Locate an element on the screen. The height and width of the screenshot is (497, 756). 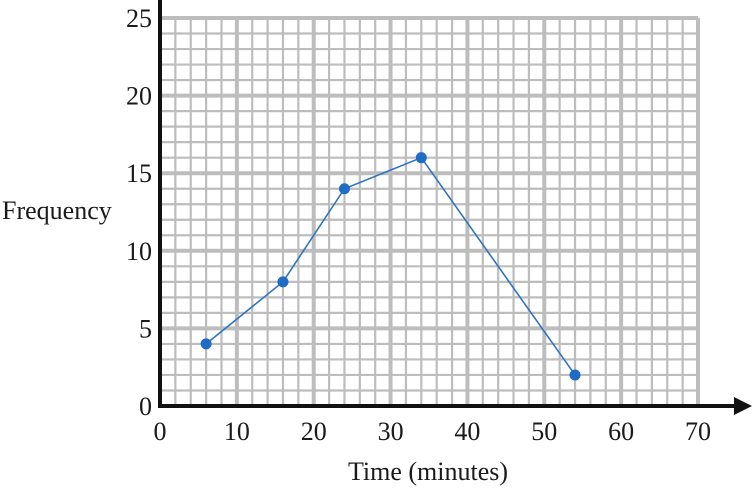
y-axis-label: Frequency is located at coordinates (57, 210).